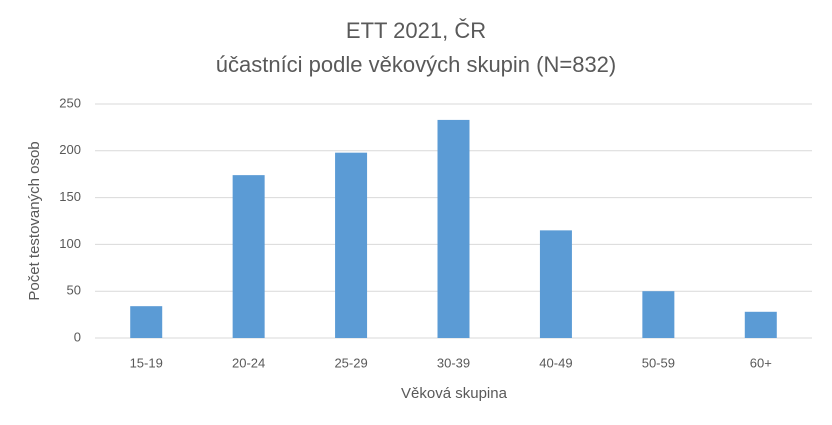 This screenshot has width=832, height=425. Describe the element at coordinates (34, 220) in the screenshot. I see `y-axis-title: Počet testovaných osob` at that location.